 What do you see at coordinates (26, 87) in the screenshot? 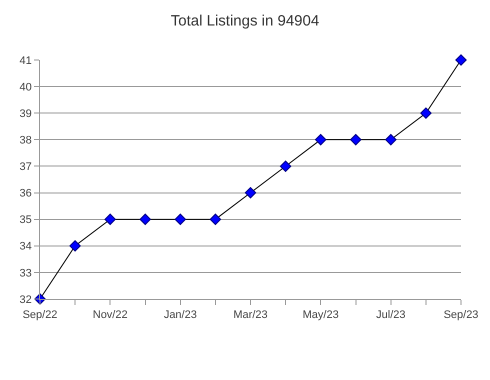
I see `y-tick-label: 40` at bounding box center [26, 87].